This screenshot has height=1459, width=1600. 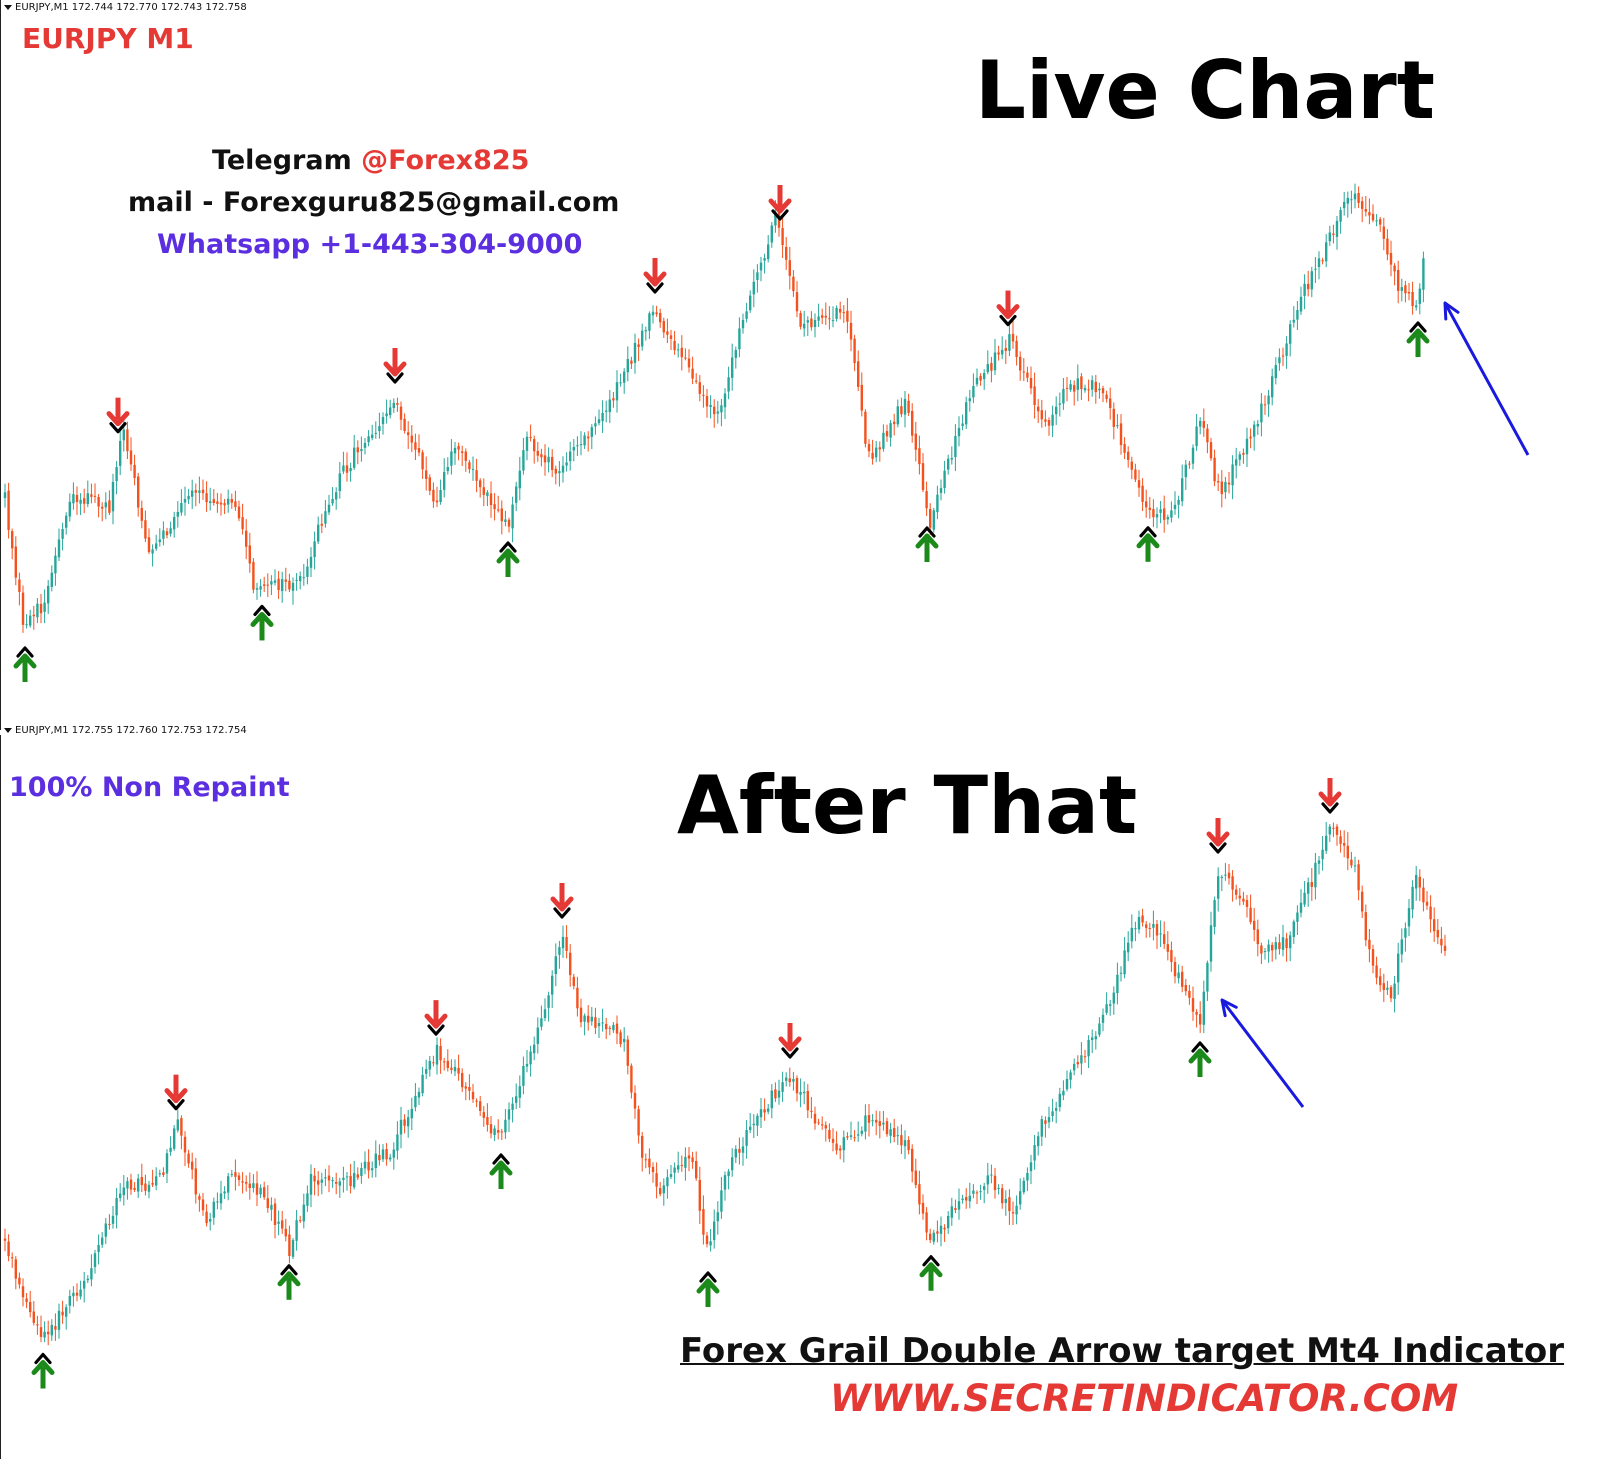 What do you see at coordinates (445, 160) in the screenshot?
I see `telegram-handle: @Forex825` at bounding box center [445, 160].